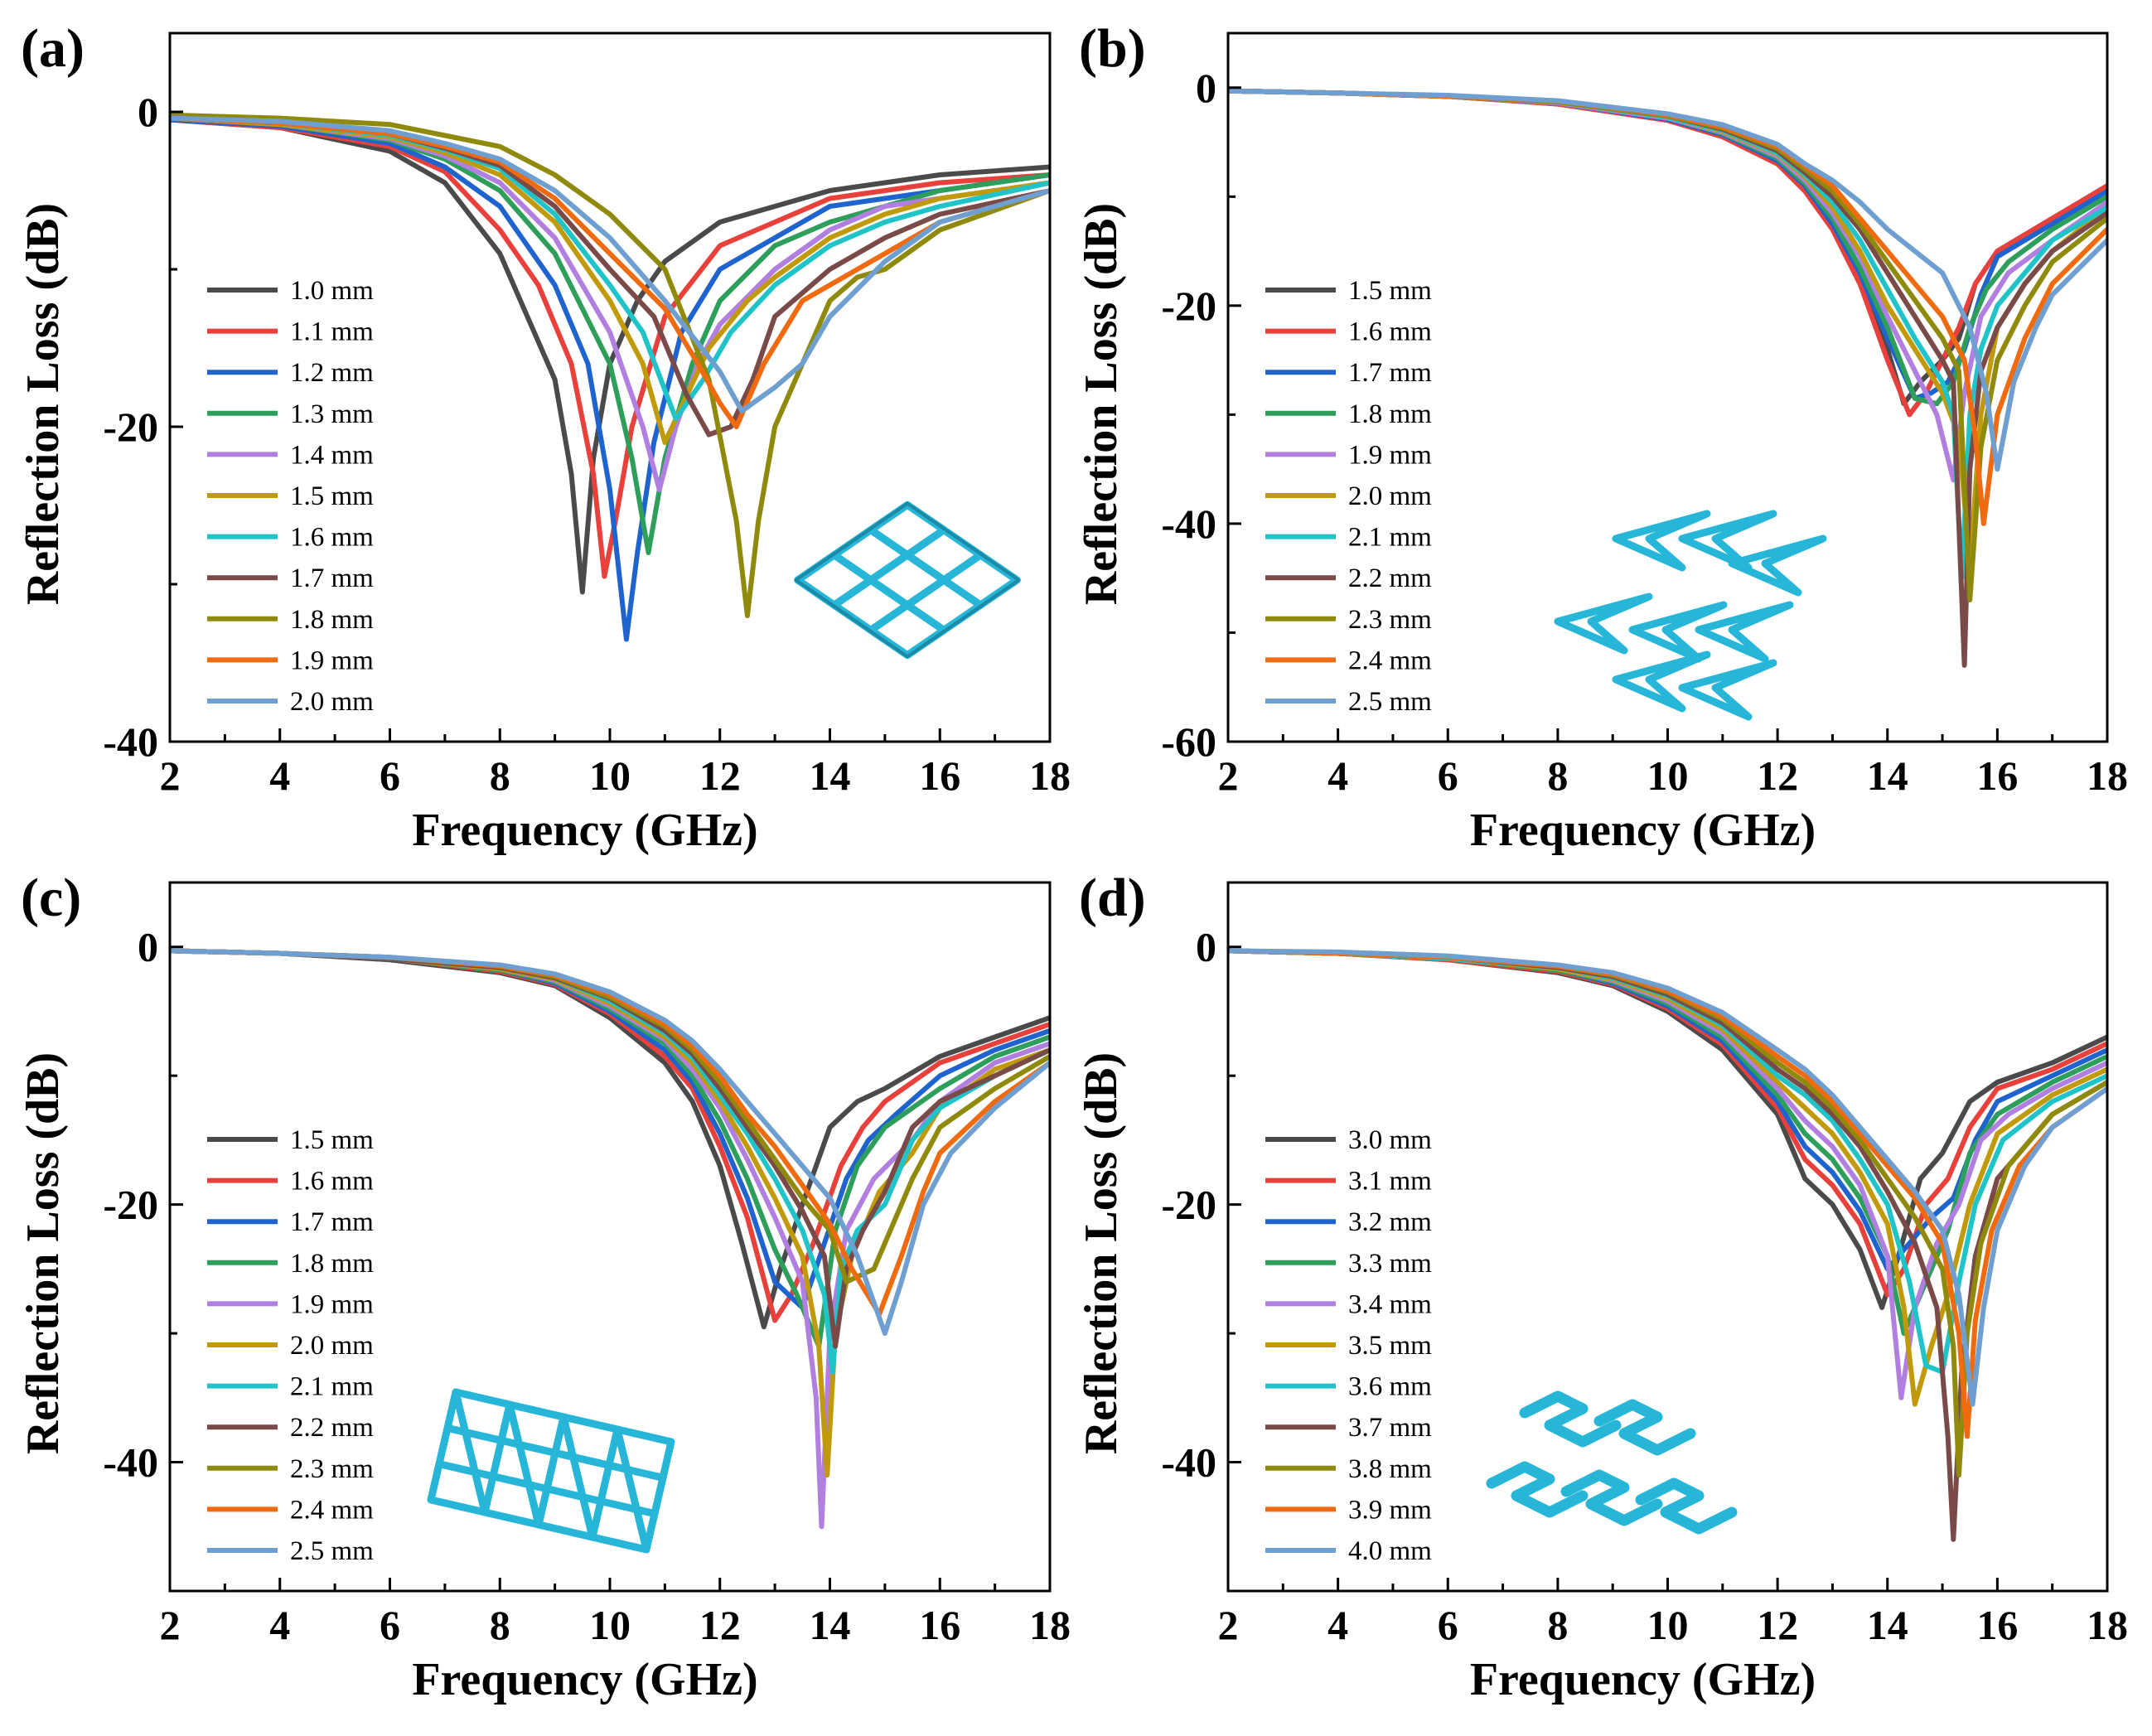  I want to click on legend-label: 3.3 mm, so click(1390, 1264).